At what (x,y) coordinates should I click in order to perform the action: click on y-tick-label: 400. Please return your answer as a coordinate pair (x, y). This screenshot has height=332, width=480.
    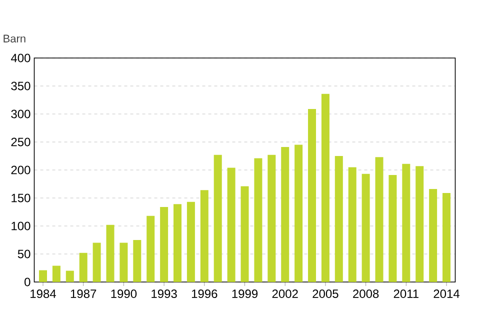
    Looking at the image, I should click on (20, 58).